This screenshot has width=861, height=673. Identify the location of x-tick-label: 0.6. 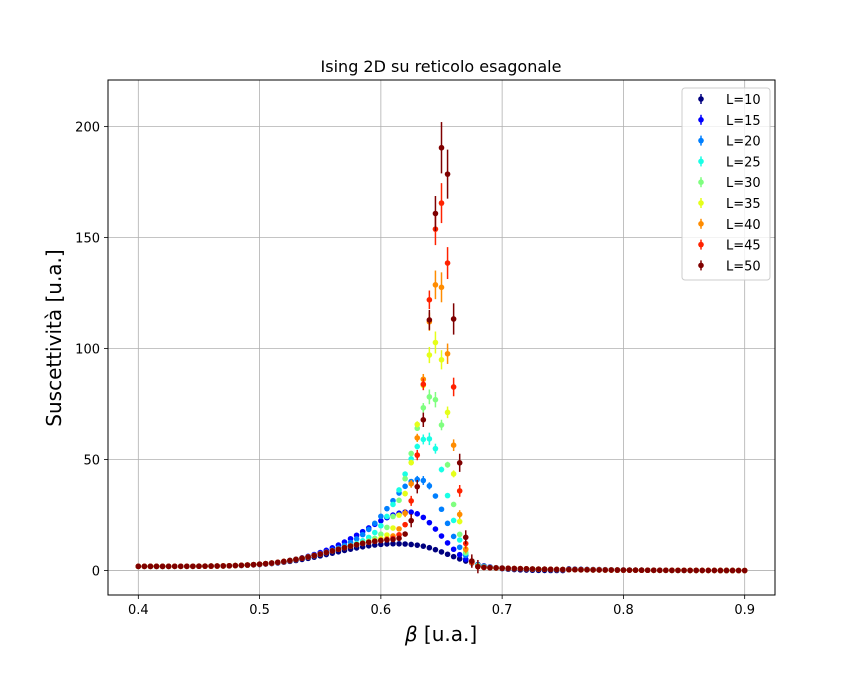
(381, 610).